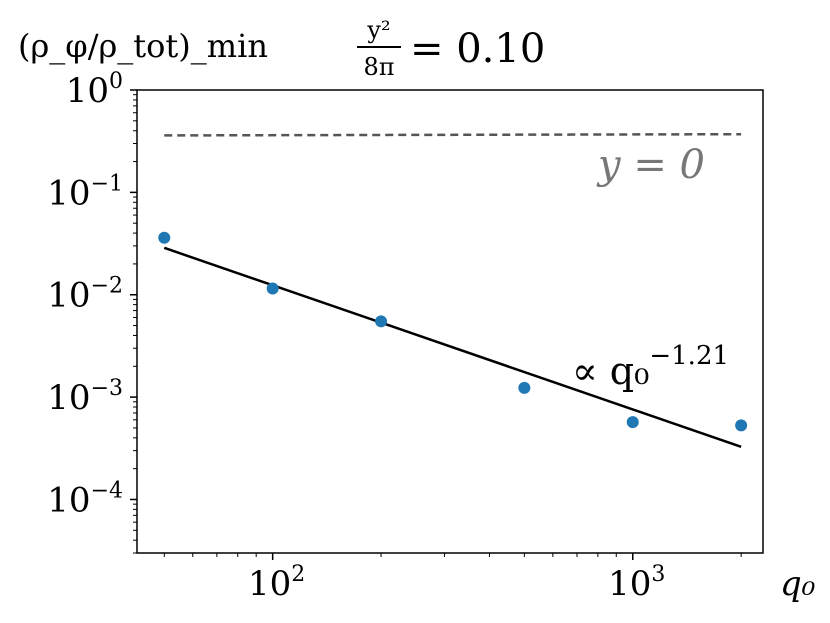 Image resolution: width=830 pixels, height=623 pixels. What do you see at coordinates (94, 90) in the screenshot?
I see `y-tick-label: 10⁰` at bounding box center [94, 90].